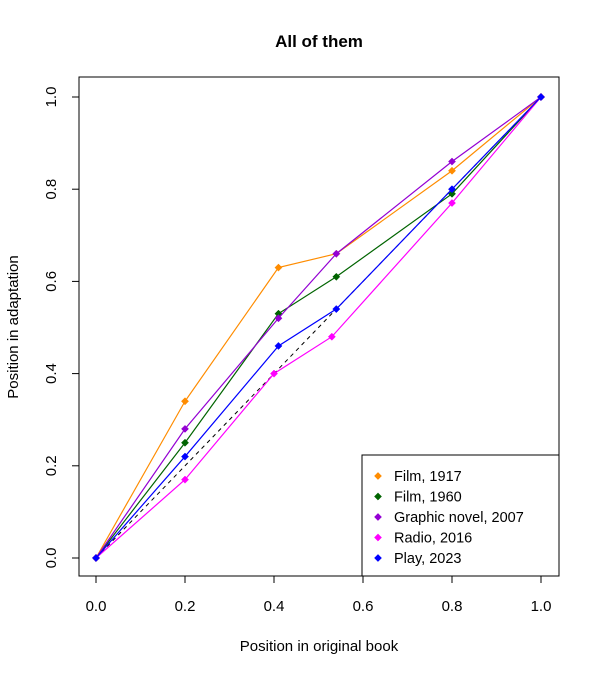 The image size is (600, 675). What do you see at coordinates (319, 646) in the screenshot?
I see `x-axis-label: Position in original book` at bounding box center [319, 646].